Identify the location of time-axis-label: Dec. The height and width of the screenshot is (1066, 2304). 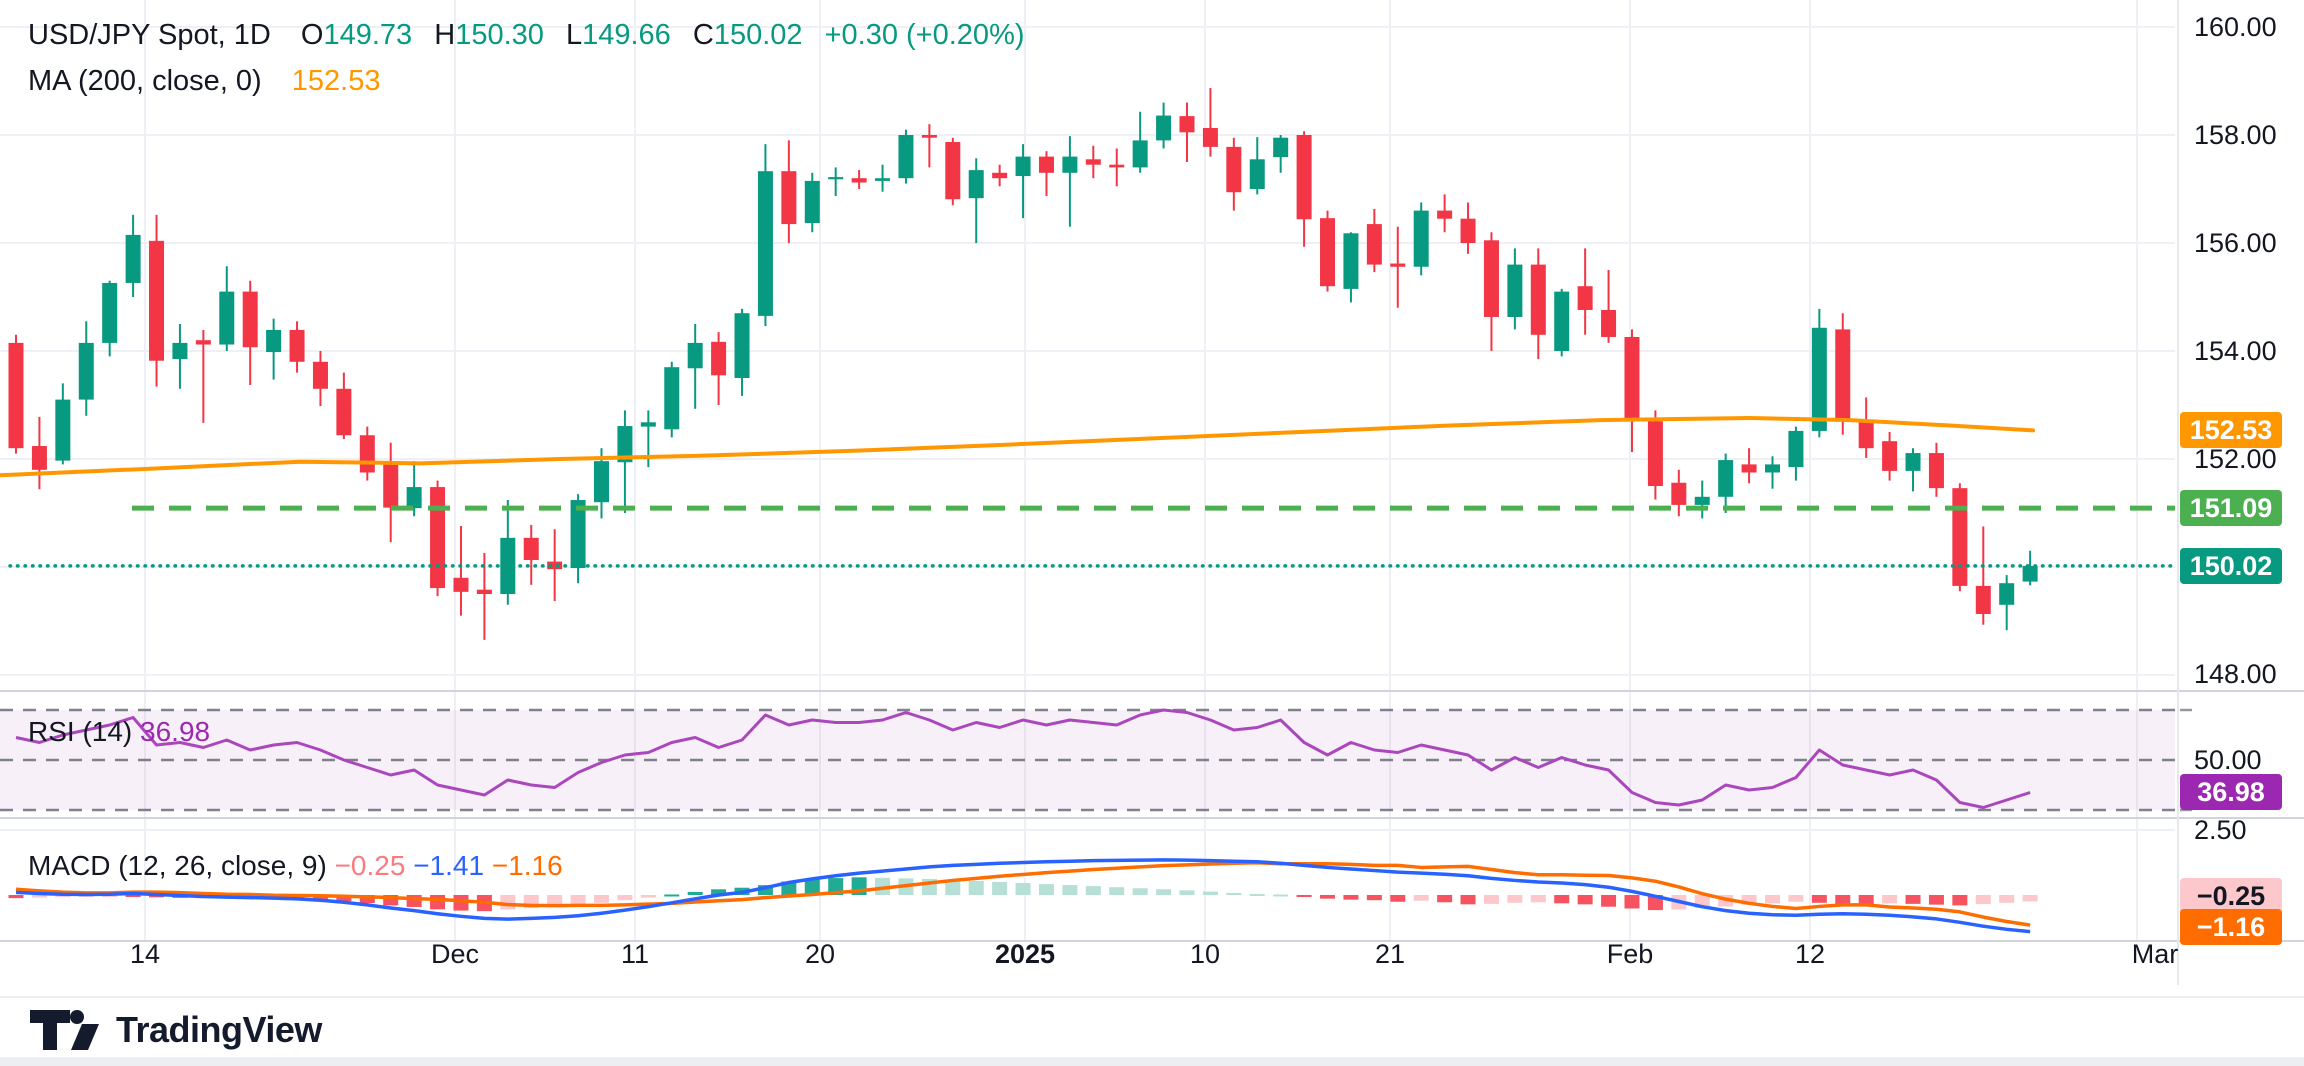
(455, 954).